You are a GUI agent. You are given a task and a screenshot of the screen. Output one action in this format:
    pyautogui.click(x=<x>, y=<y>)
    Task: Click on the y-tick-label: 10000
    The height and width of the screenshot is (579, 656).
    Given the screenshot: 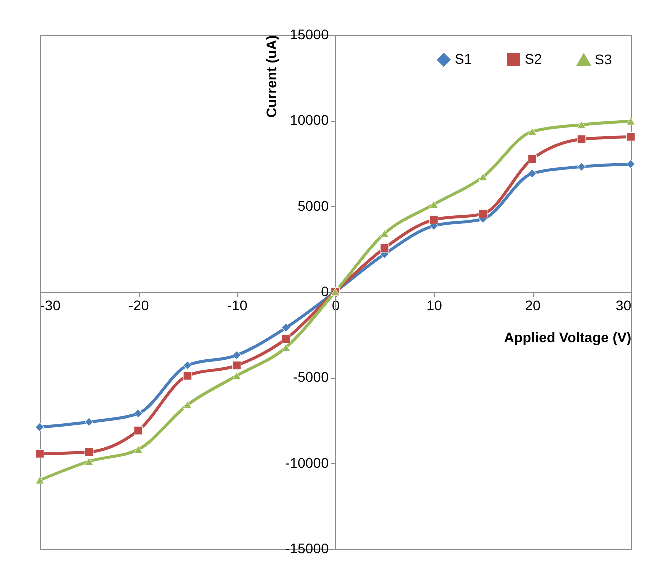 What is the action you would take?
    pyautogui.click(x=310, y=120)
    